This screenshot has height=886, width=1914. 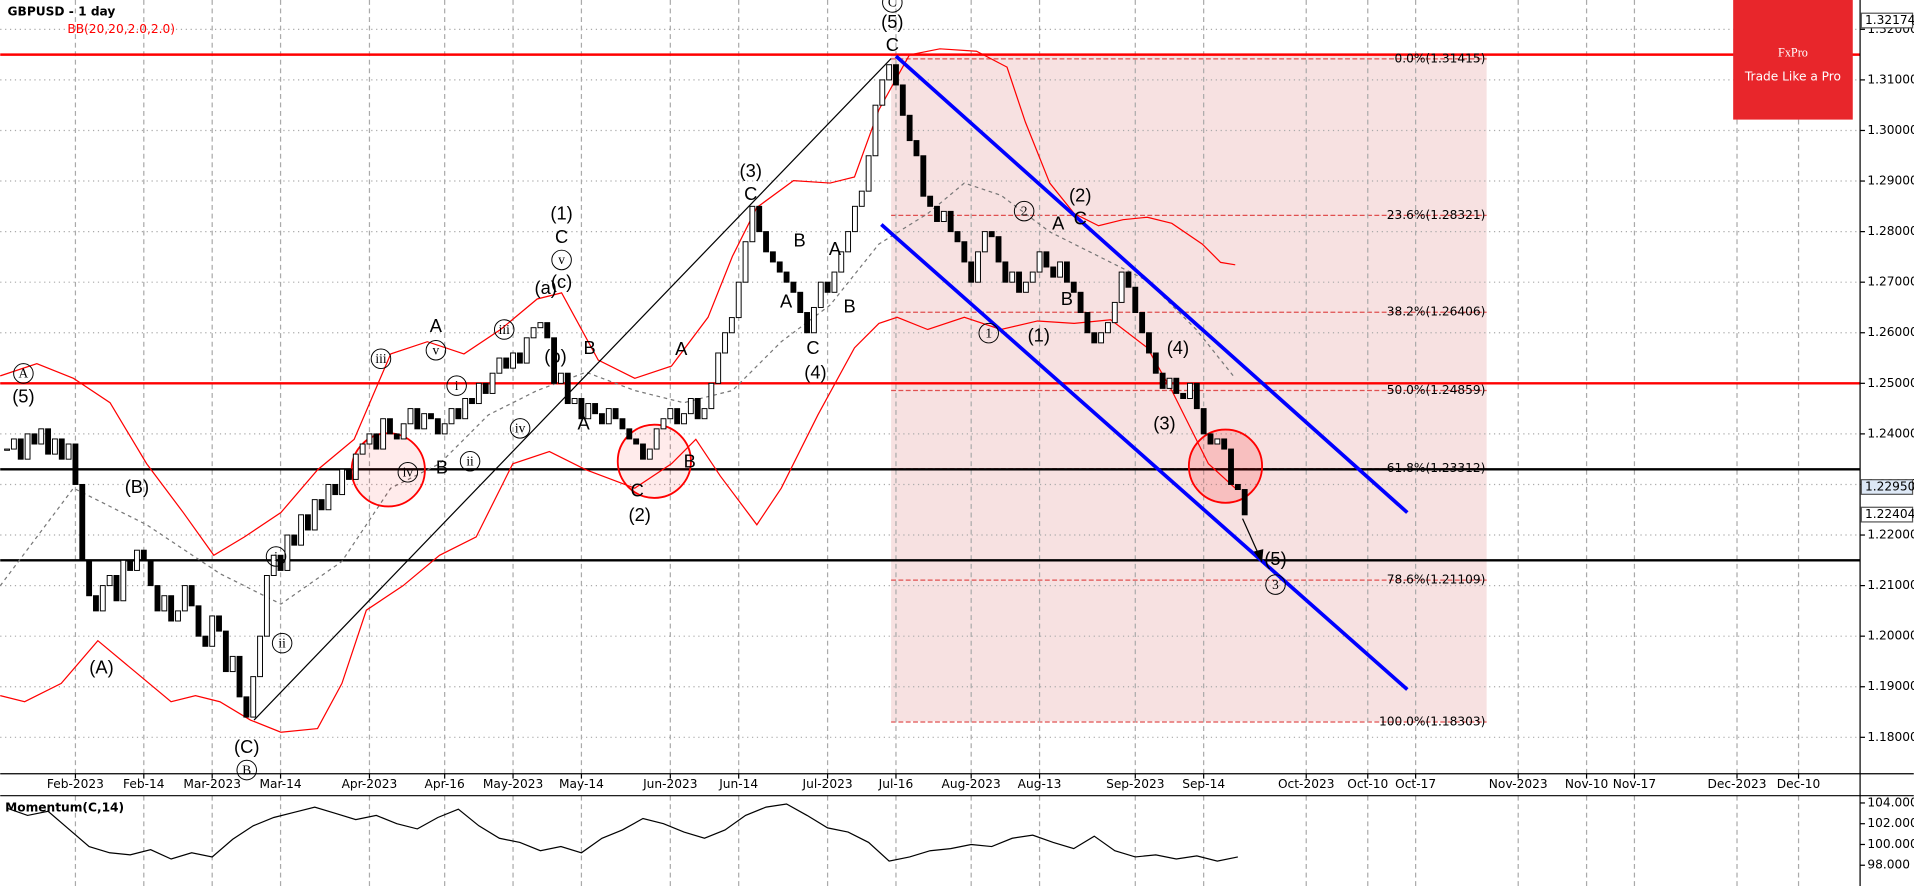 I want to click on x-tick-label: Nov-2023, so click(x=1518, y=784).